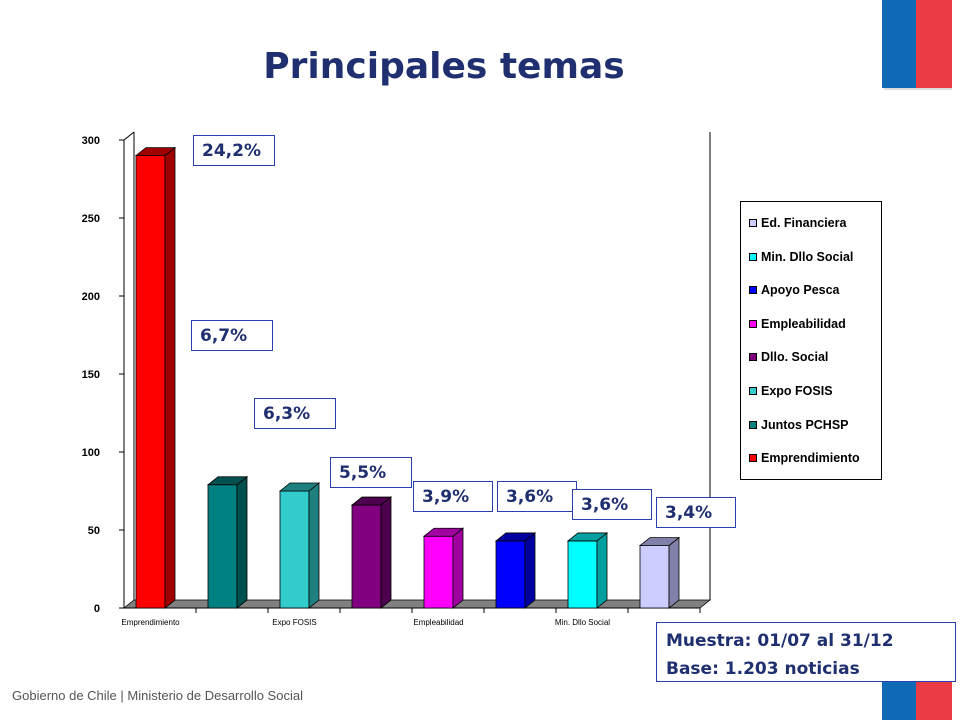 The image size is (960, 720). I want to click on bar-empleabilidad, so click(438, 572).